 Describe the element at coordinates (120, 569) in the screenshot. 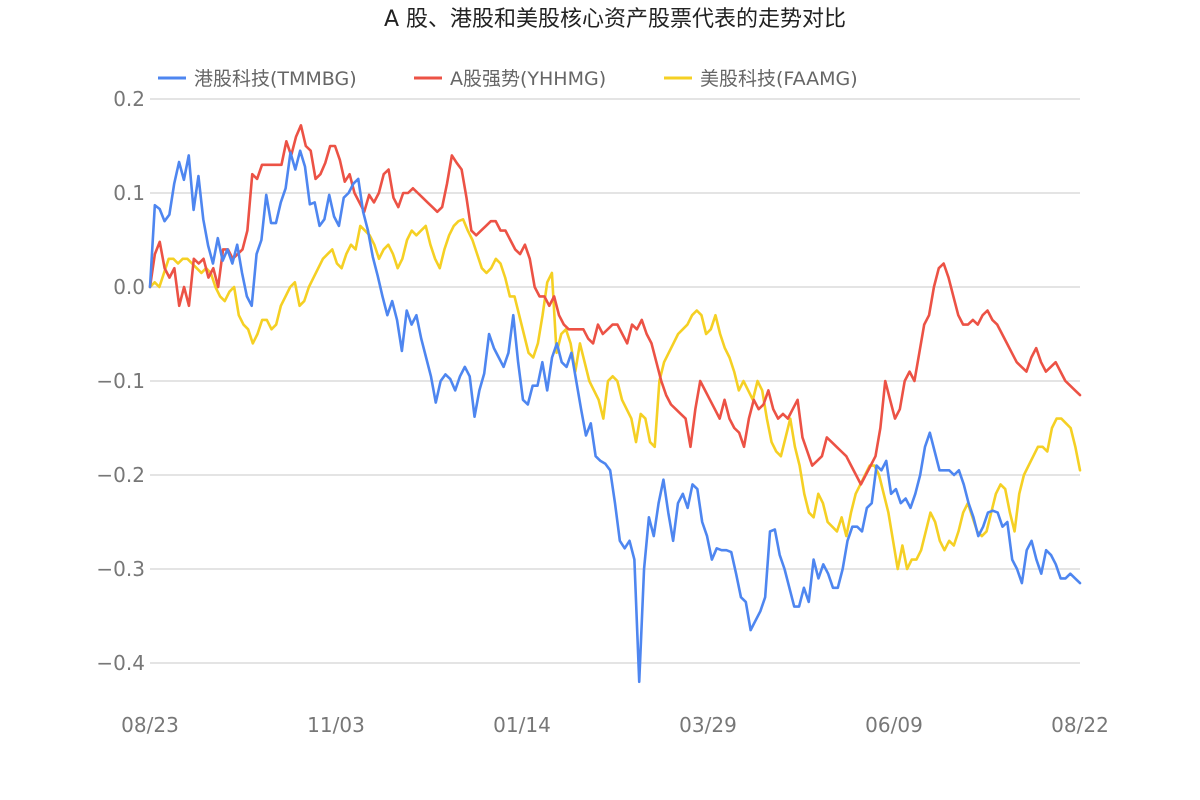

I see `y-tick-label: −0.3` at that location.